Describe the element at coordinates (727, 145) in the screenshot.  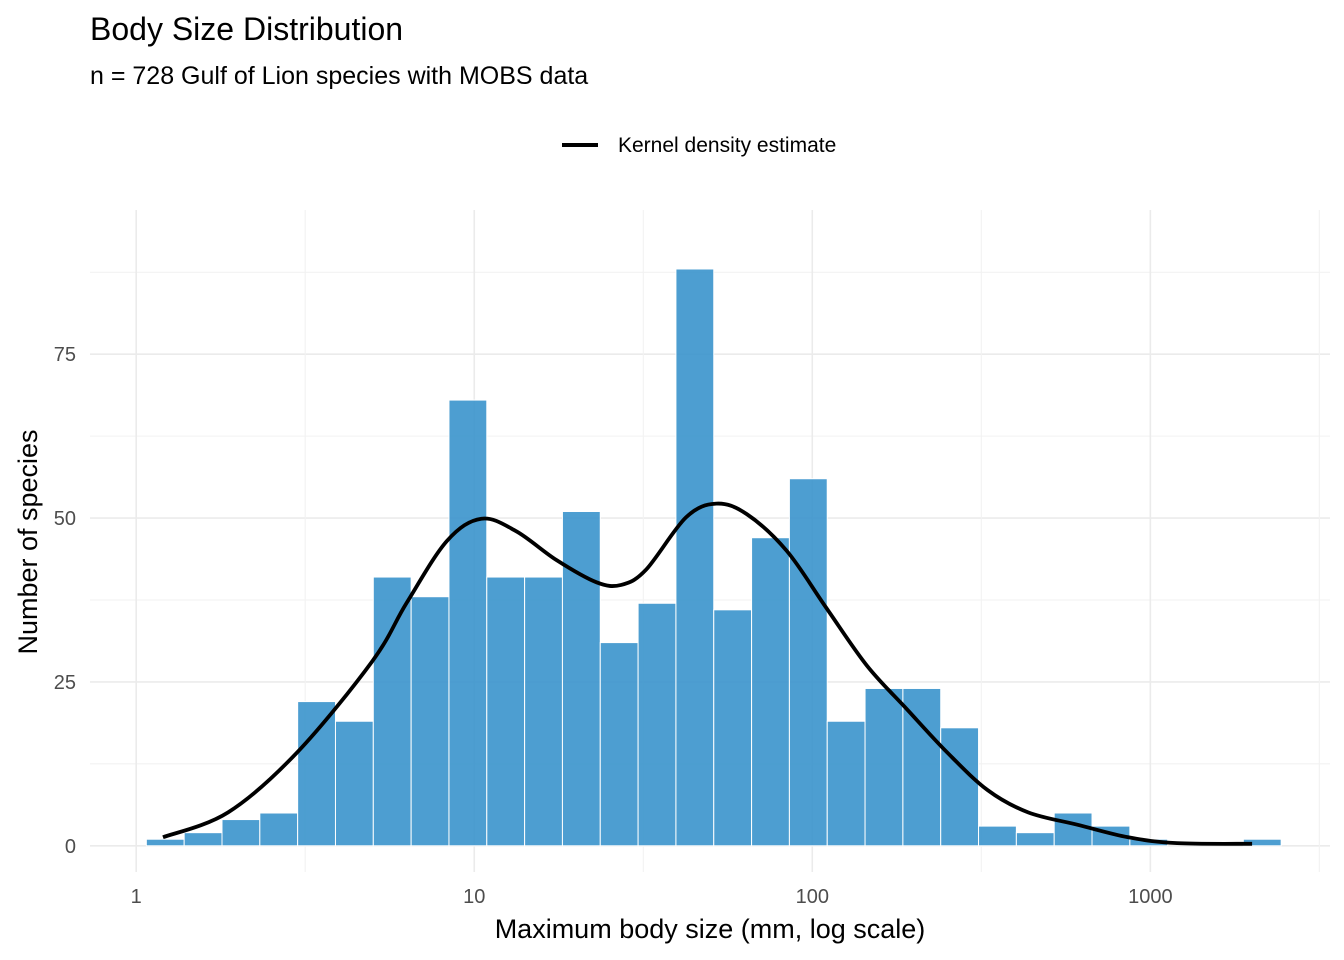
I see `legend-kde-label: Kernel density estimate` at that location.